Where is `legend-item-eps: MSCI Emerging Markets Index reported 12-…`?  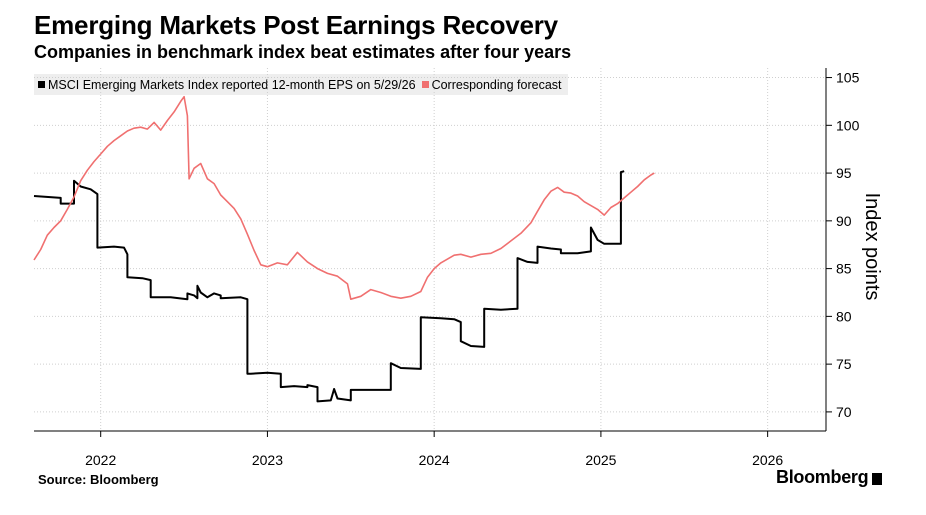 legend-item-eps: MSCI Emerging Markets Index reported 12-… is located at coordinates (227, 85).